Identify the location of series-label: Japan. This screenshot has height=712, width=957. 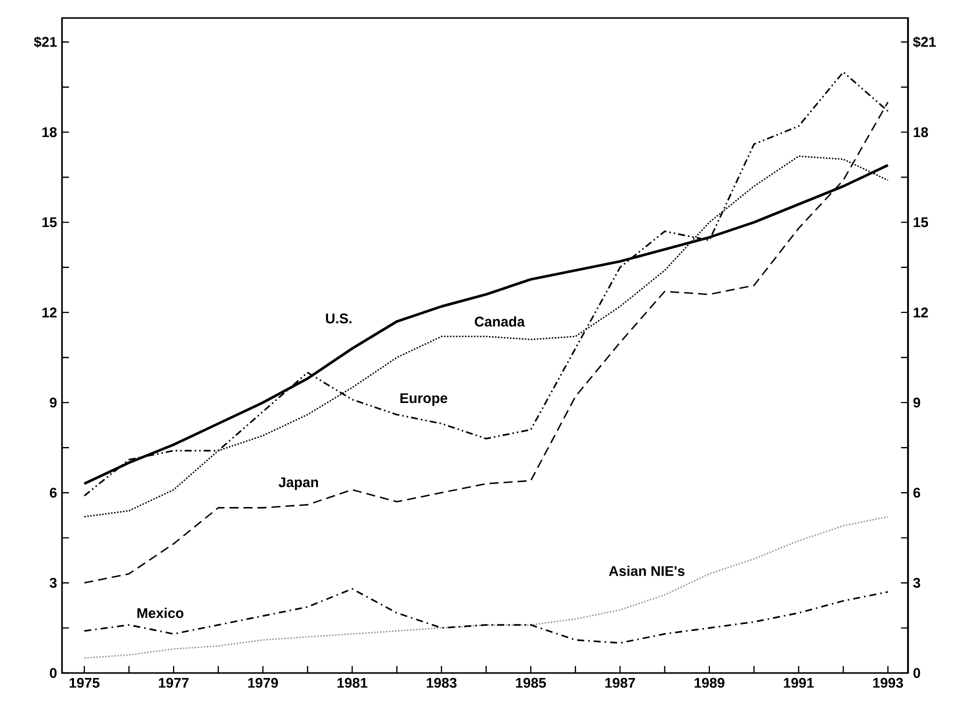
(298, 483).